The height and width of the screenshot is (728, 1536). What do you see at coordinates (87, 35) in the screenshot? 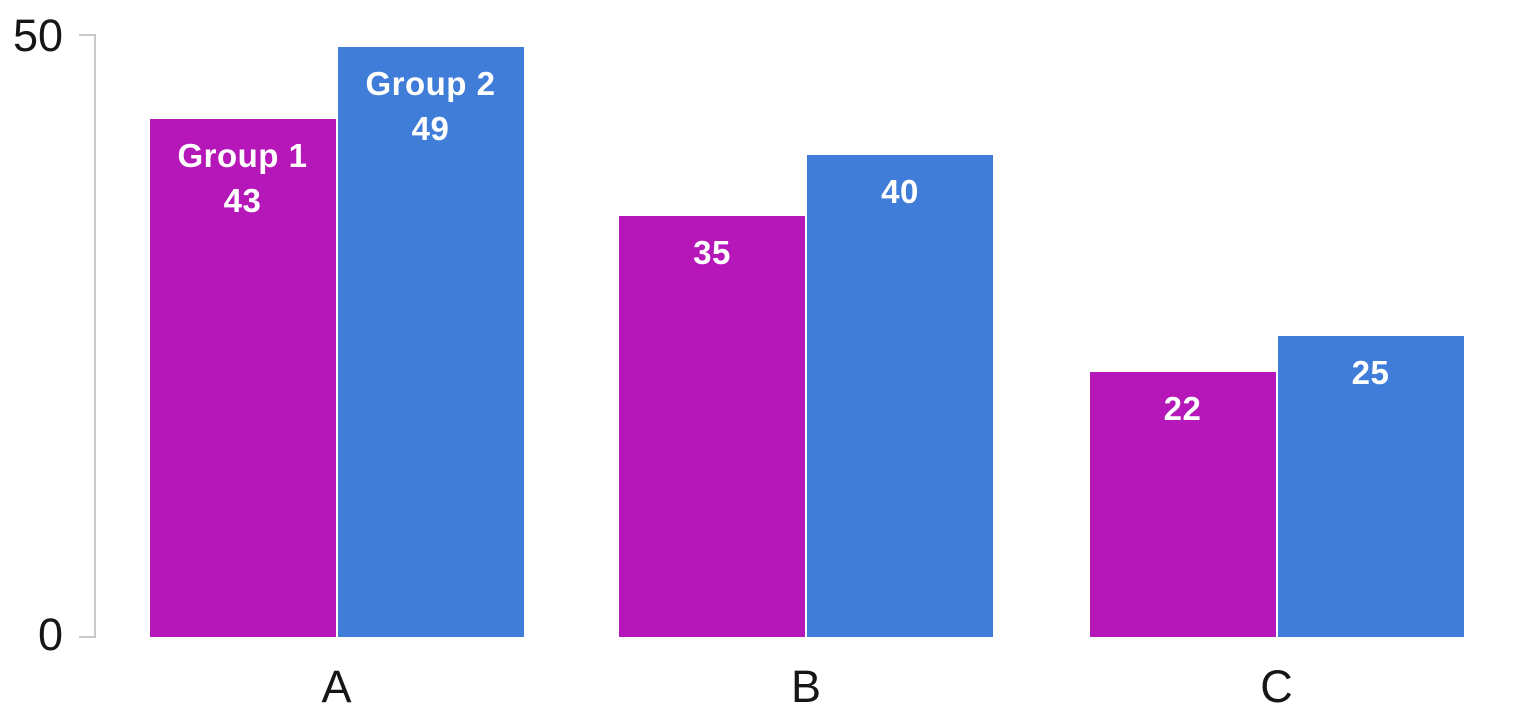
I see `y-axis-tick-top` at bounding box center [87, 35].